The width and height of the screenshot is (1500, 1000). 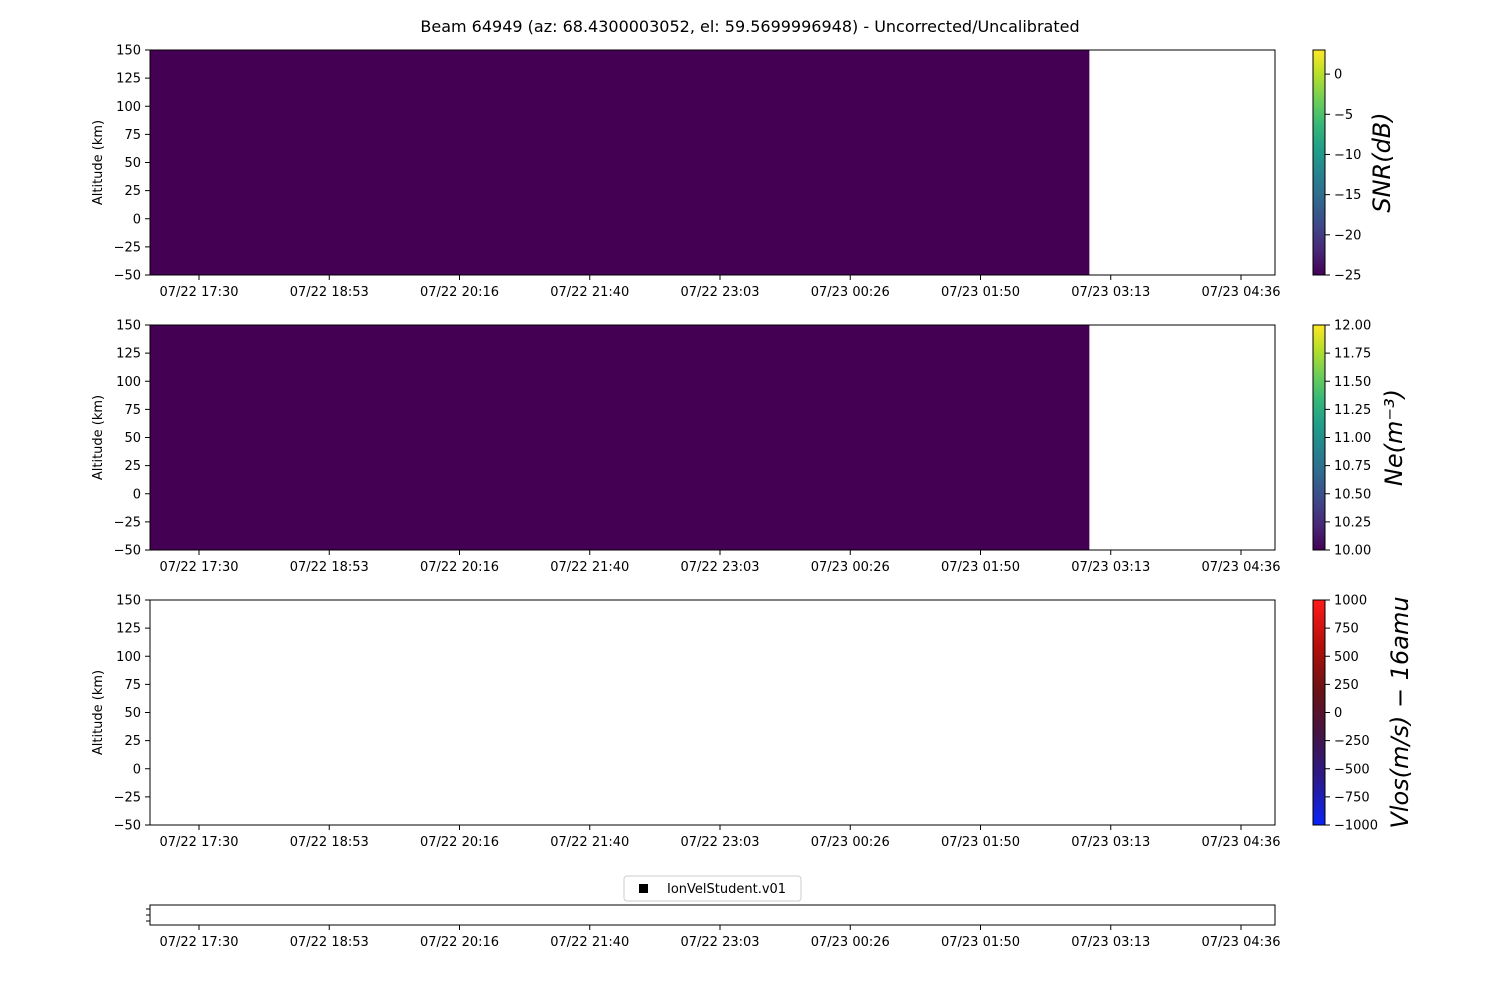 What do you see at coordinates (850, 292) in the screenshot?
I see `x-tick-label-0: 07/23 00:26` at bounding box center [850, 292].